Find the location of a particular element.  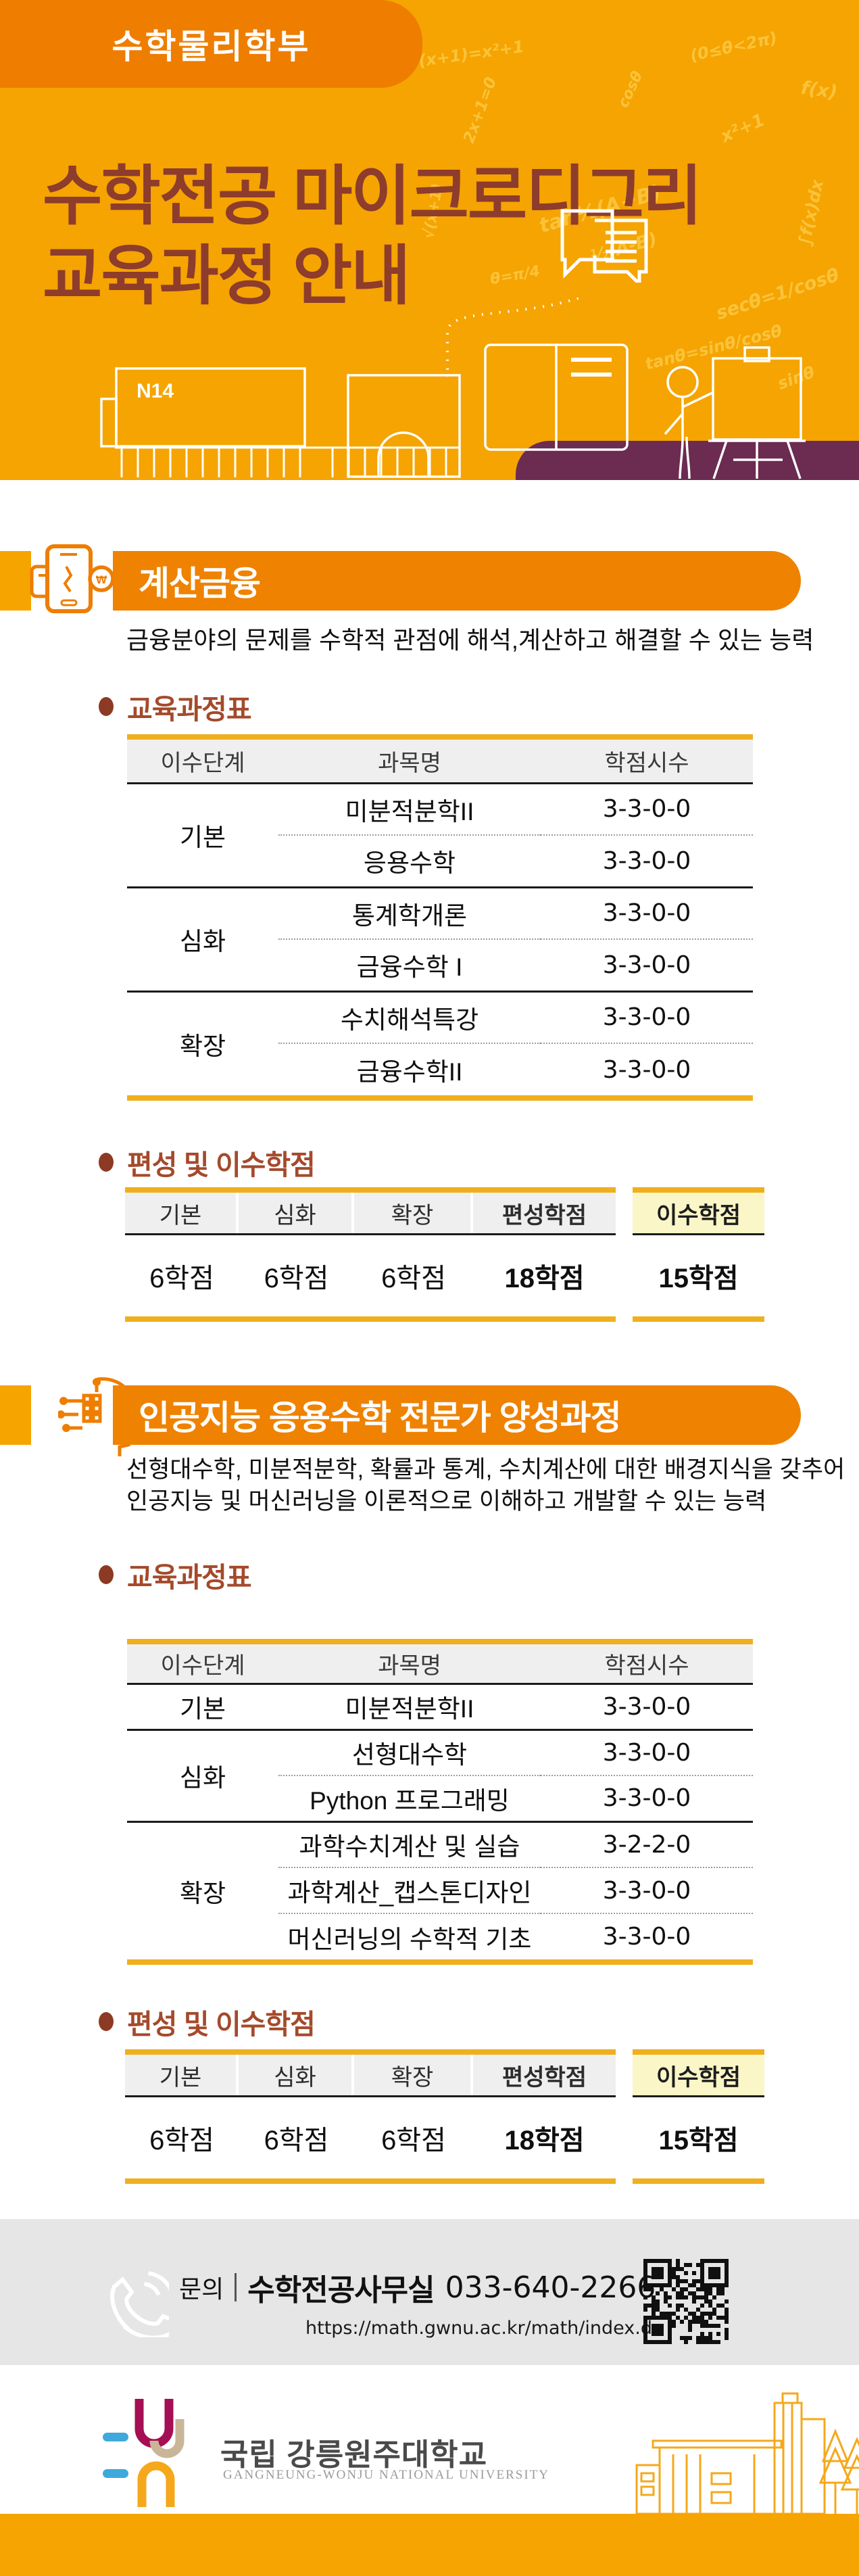

credits-heading-finance: 편성 및 이수학점 is located at coordinates (207, 1162).